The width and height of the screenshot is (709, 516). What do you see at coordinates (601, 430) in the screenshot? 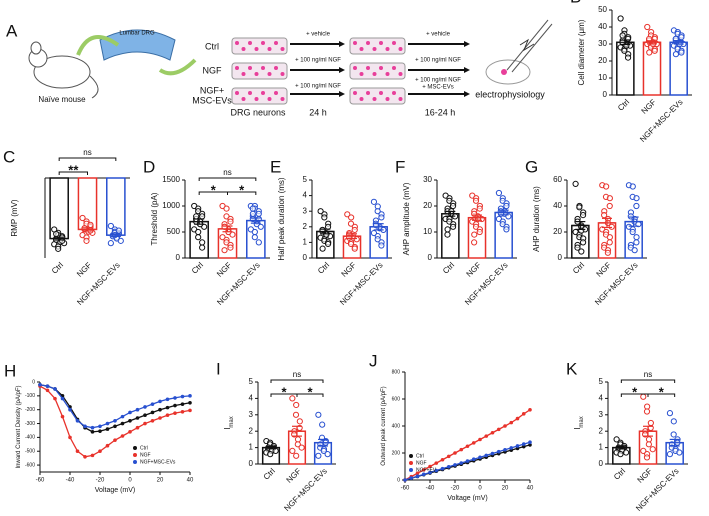
I see `y-tick-label: 2` at bounding box center [601, 430].